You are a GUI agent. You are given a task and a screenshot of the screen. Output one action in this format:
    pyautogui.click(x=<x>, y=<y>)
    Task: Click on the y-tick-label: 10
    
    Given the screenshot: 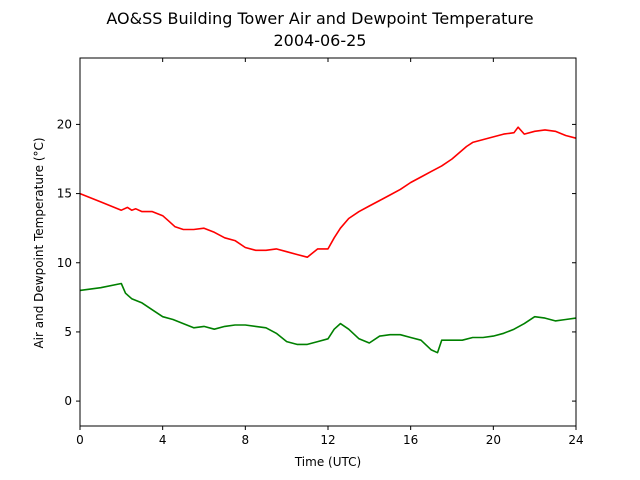 What is the action you would take?
    pyautogui.click(x=64, y=263)
    